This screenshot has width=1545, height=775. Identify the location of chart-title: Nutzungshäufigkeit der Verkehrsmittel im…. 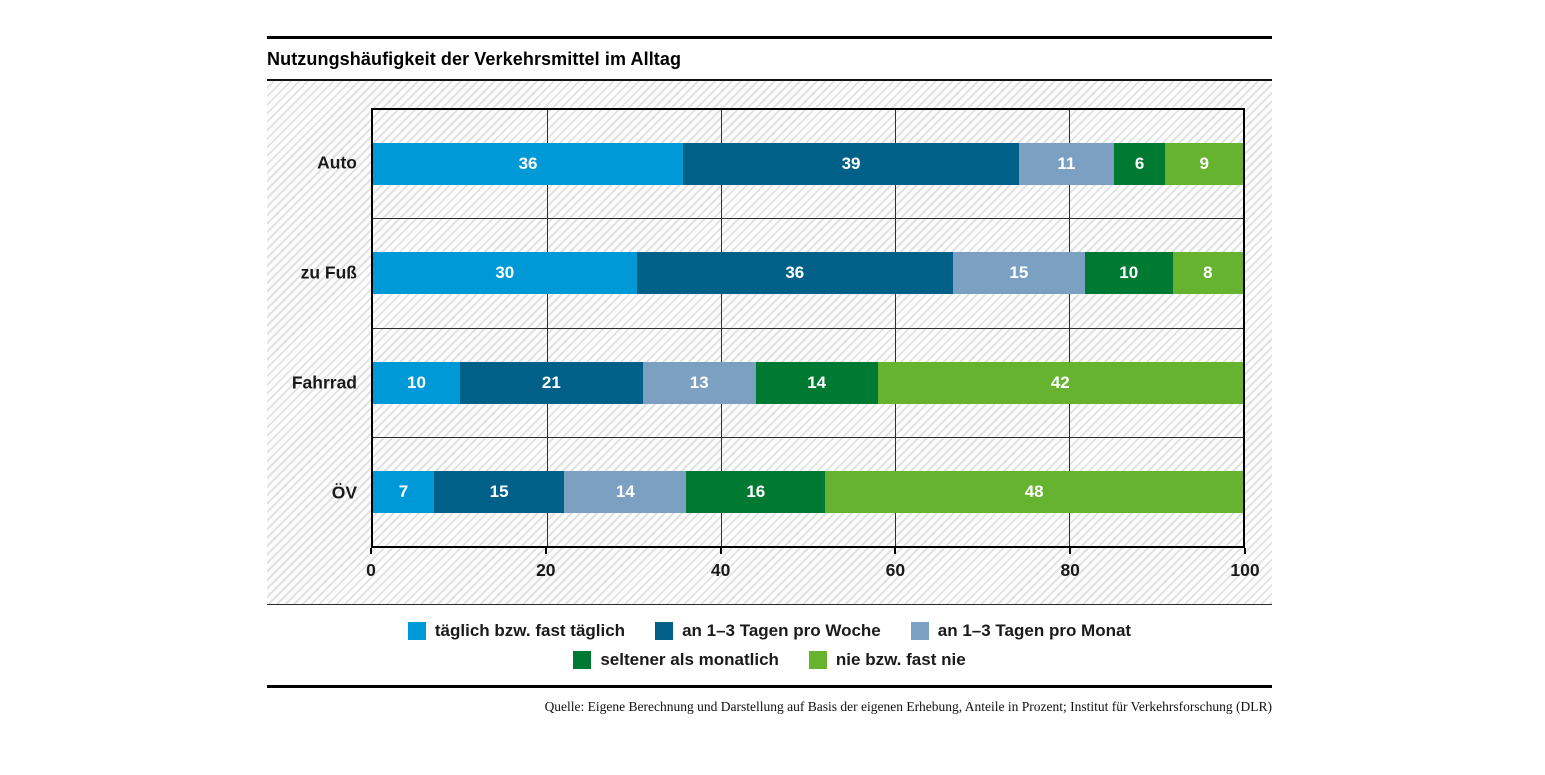
(474, 59).